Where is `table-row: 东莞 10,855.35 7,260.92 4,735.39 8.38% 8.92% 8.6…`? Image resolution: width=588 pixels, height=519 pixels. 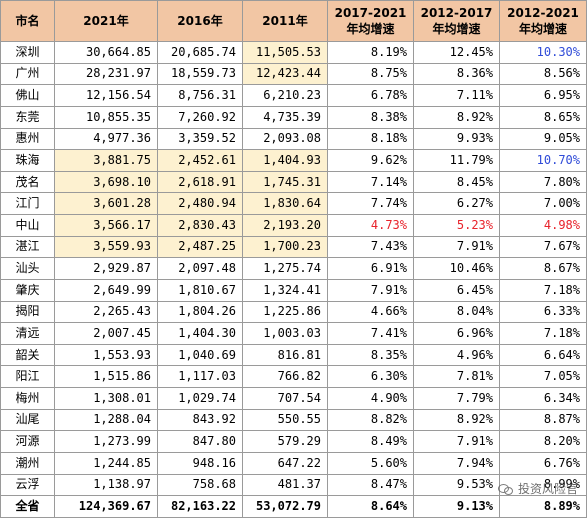
table-row: 东莞 10,855.35 7,260.92 4,735.39 8.38% 8.92% 8.6… is located at coordinates (293, 117).